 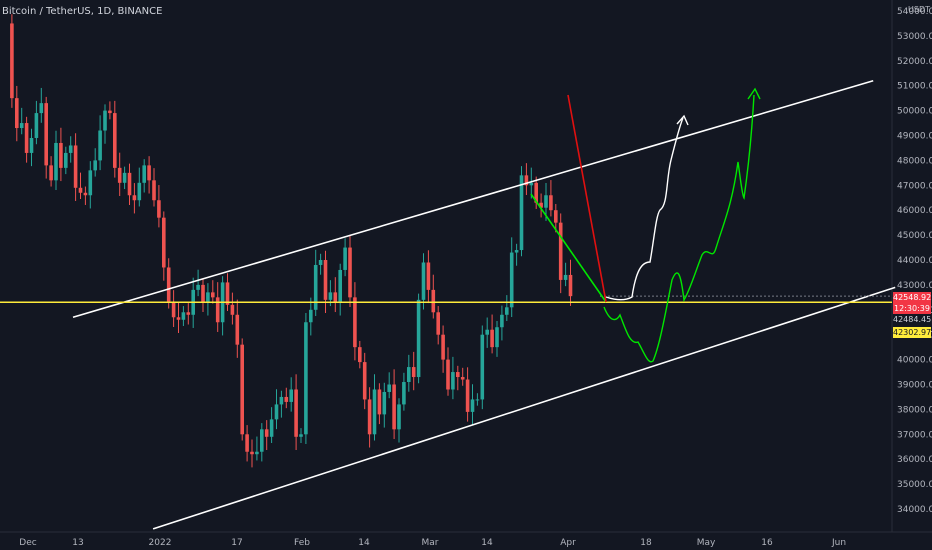 I want to click on last-price-tag: 42548.92, so click(x=912, y=297).